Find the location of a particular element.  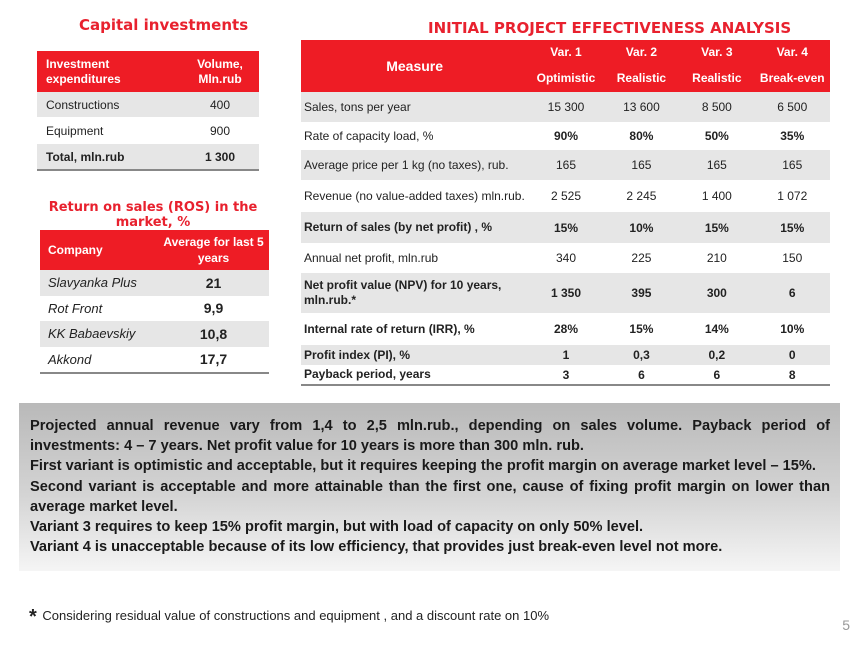

table-row-total: Total, mln.rub 1 300 is located at coordinates (148, 157).